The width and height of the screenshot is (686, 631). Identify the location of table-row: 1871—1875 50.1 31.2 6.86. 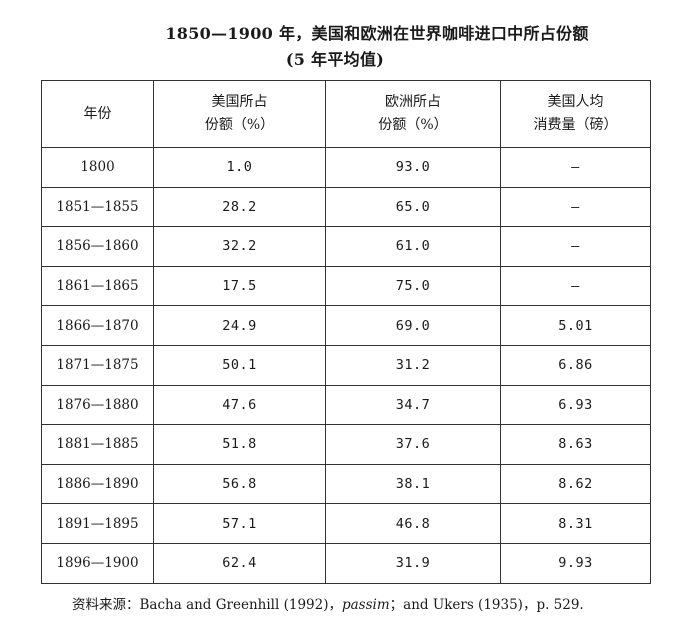
(346, 365).